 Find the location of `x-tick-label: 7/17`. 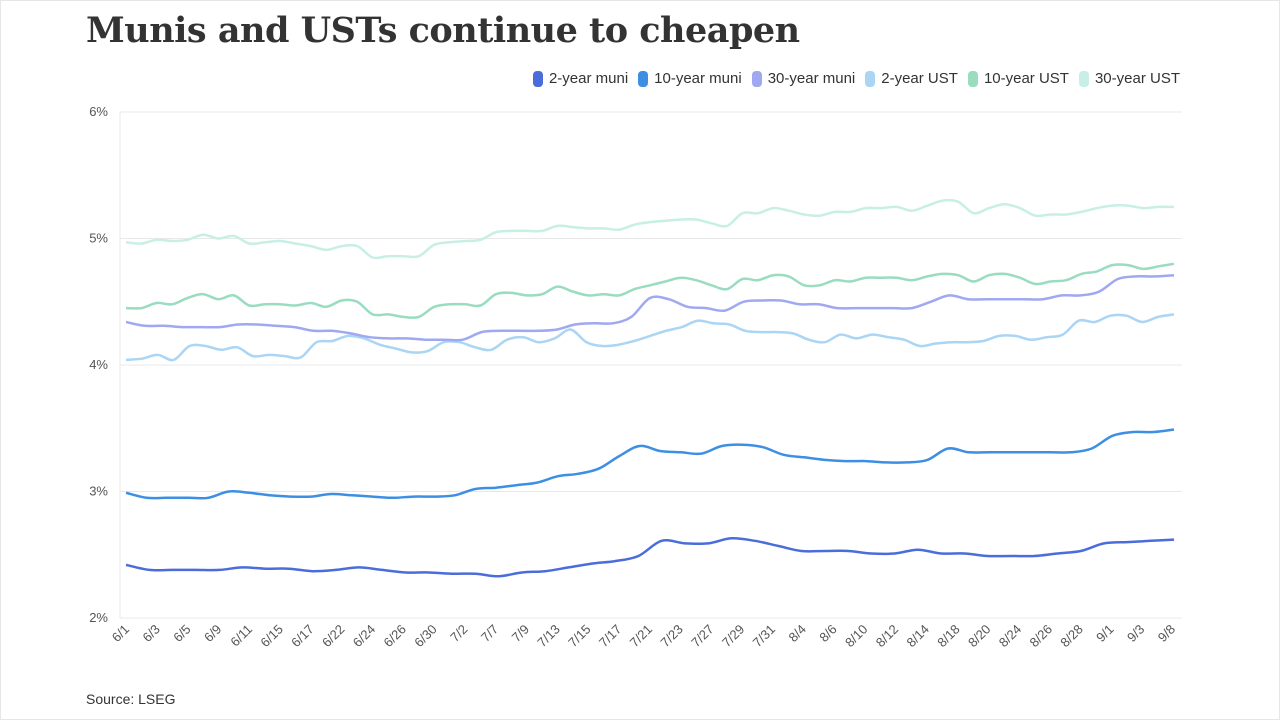

x-tick-label: 7/17 is located at coordinates (610, 636).